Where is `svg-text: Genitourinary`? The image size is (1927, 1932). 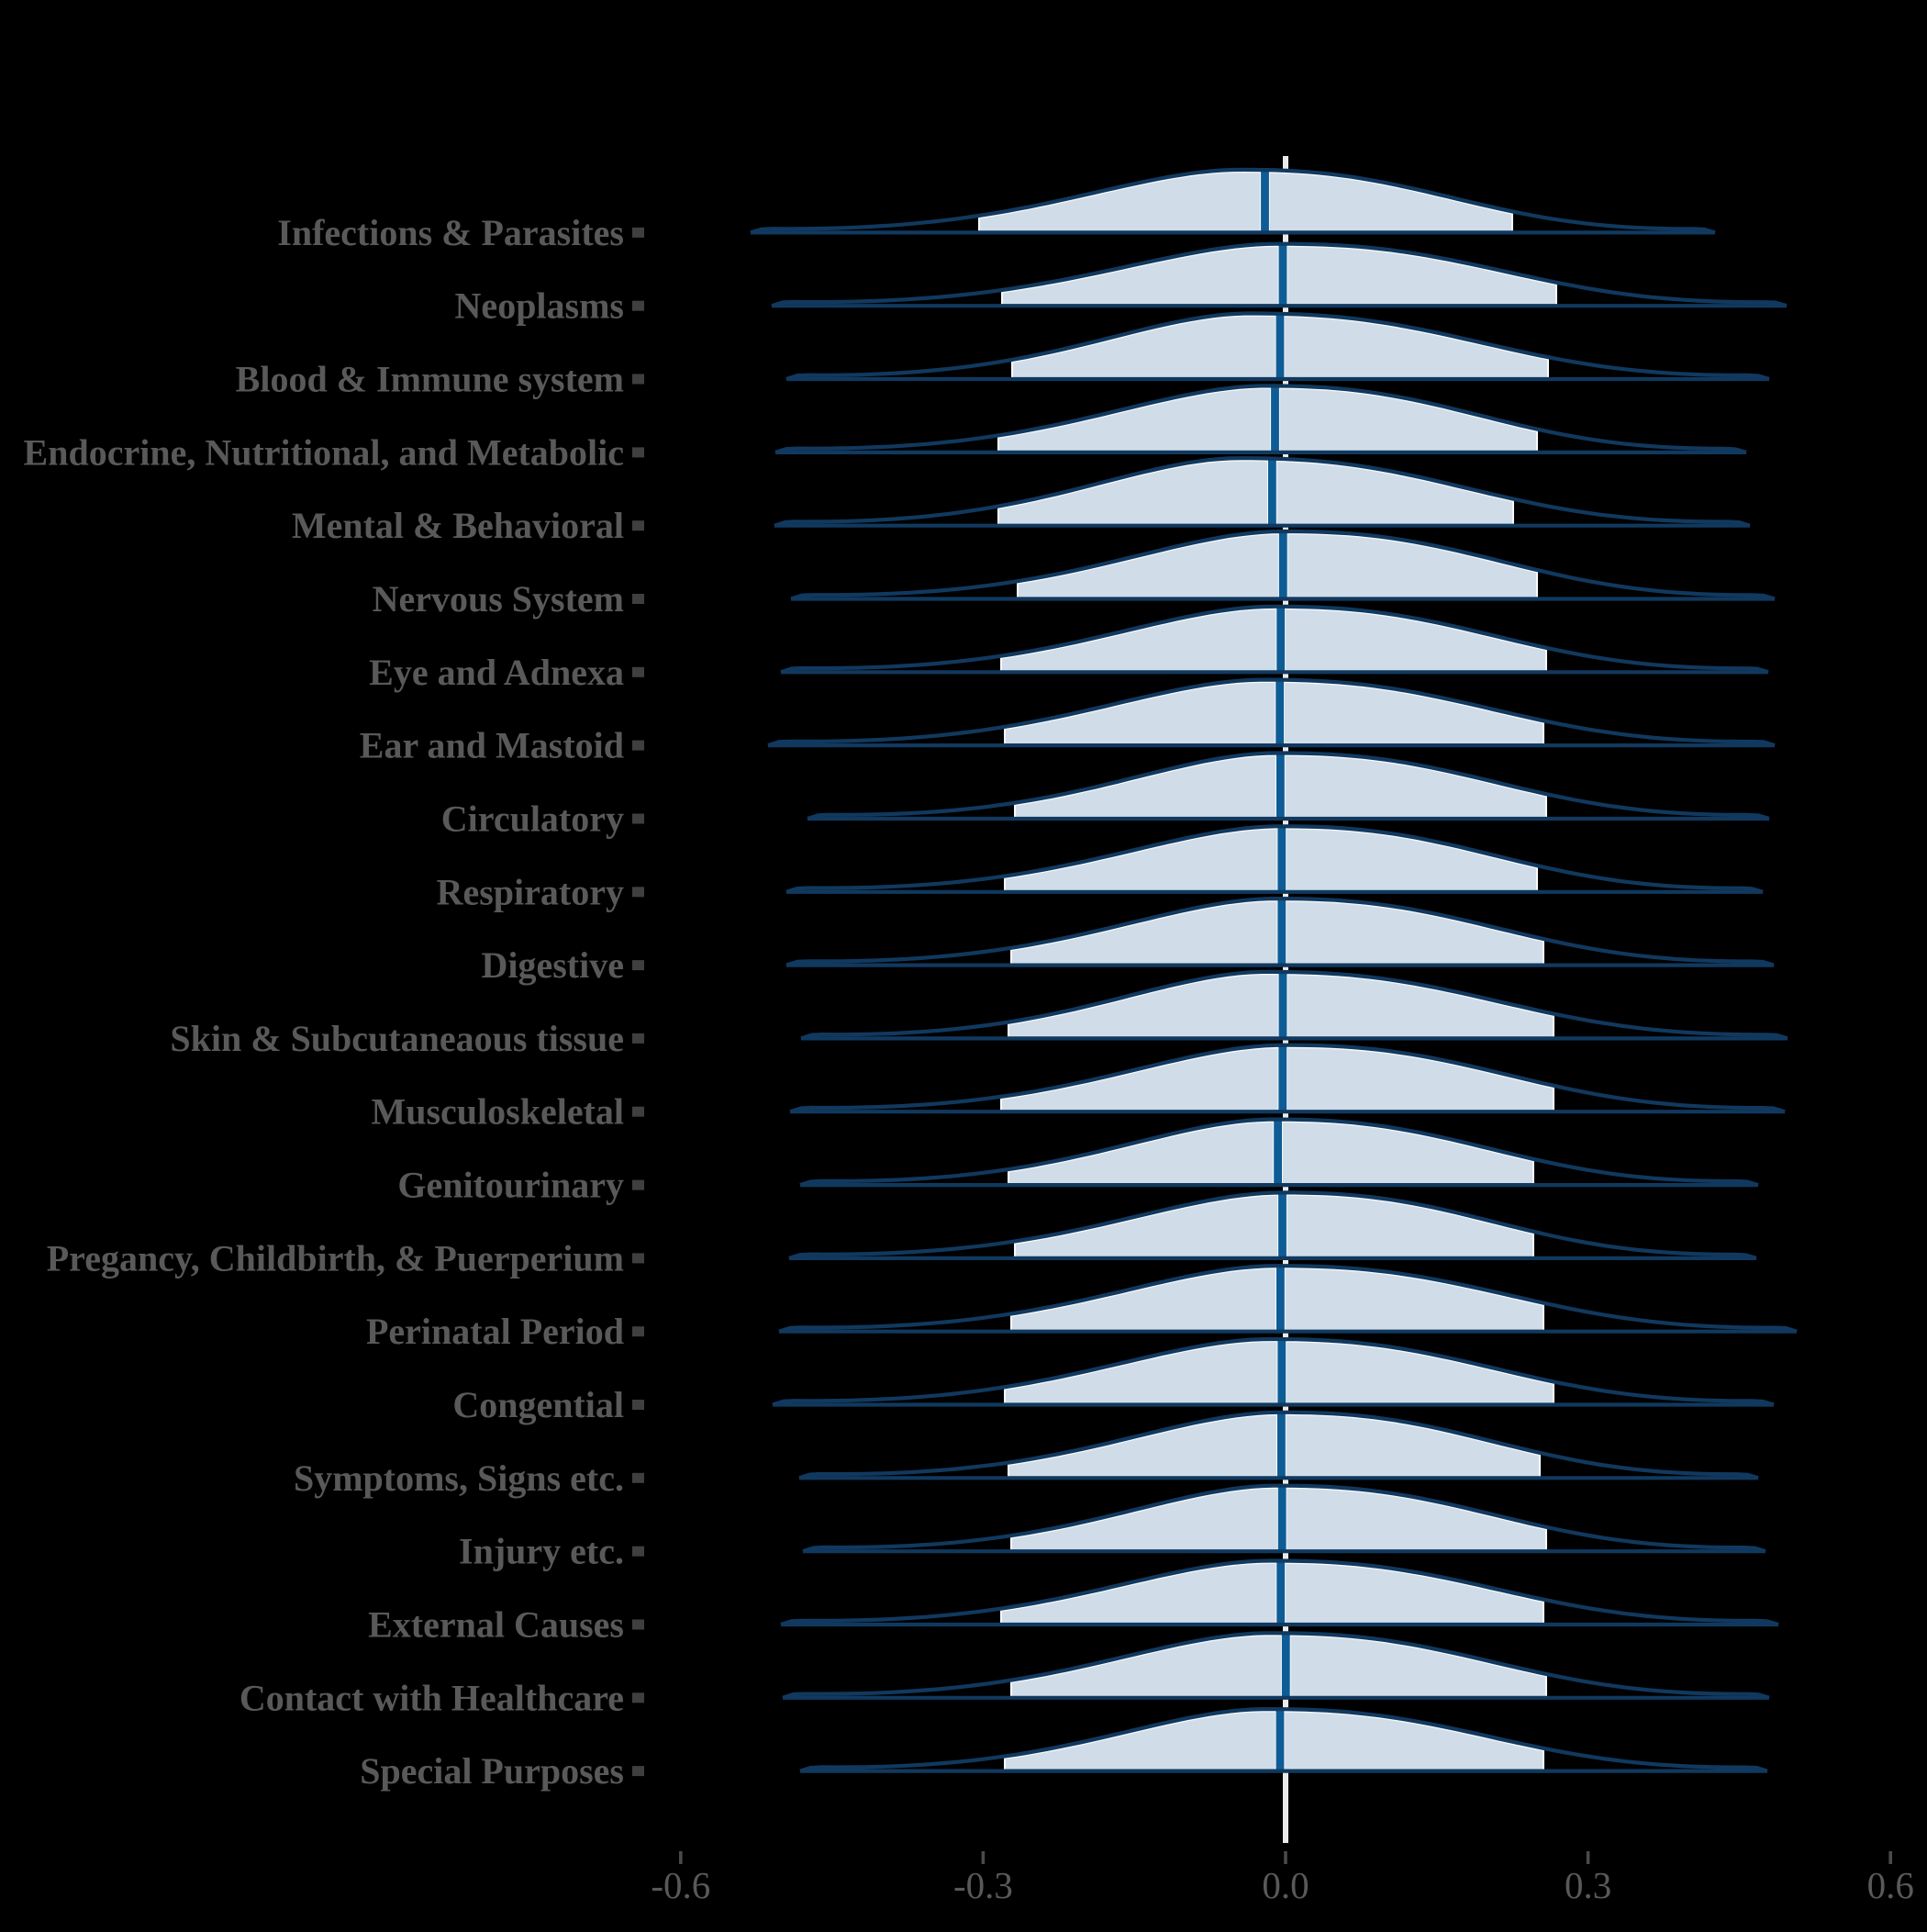
svg-text: Genitourinary is located at coordinates (511, 1185).